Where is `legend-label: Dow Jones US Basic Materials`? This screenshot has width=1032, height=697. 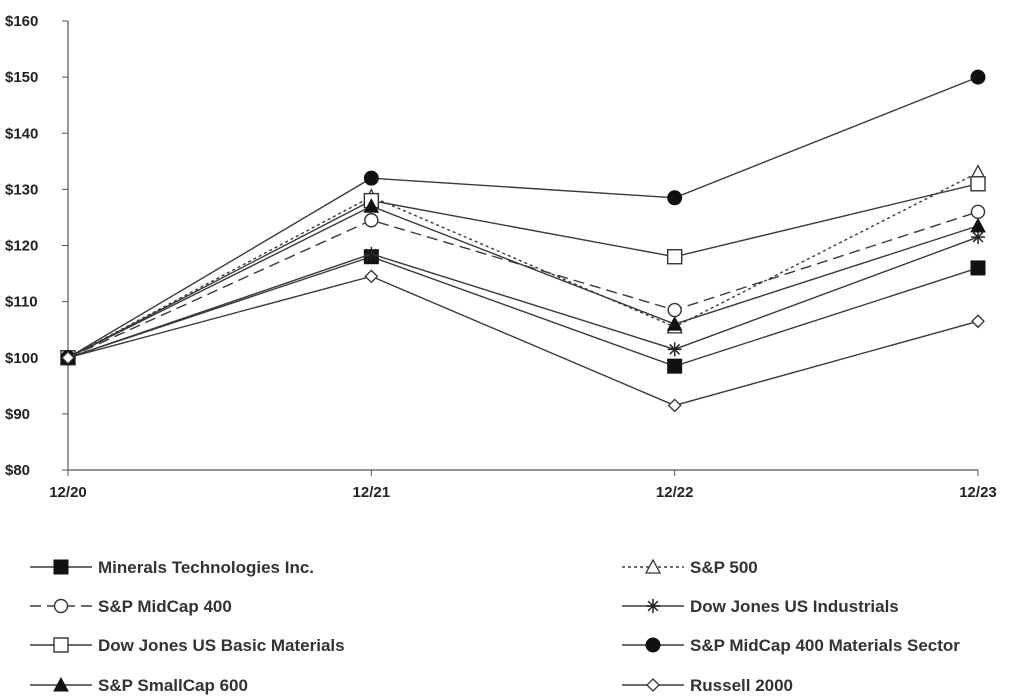
legend-label: Dow Jones US Basic Materials is located at coordinates (221, 645).